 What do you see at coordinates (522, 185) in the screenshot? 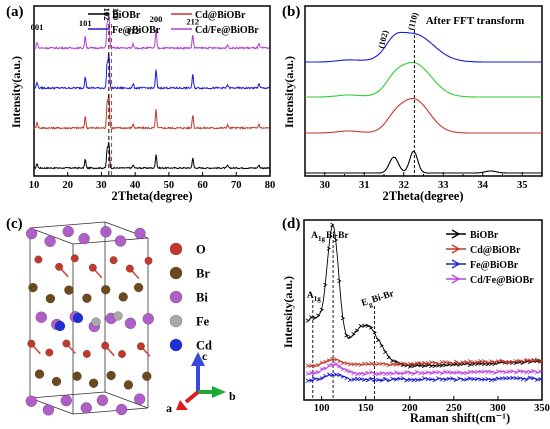
I see `x-tick-label: 35` at bounding box center [522, 185].